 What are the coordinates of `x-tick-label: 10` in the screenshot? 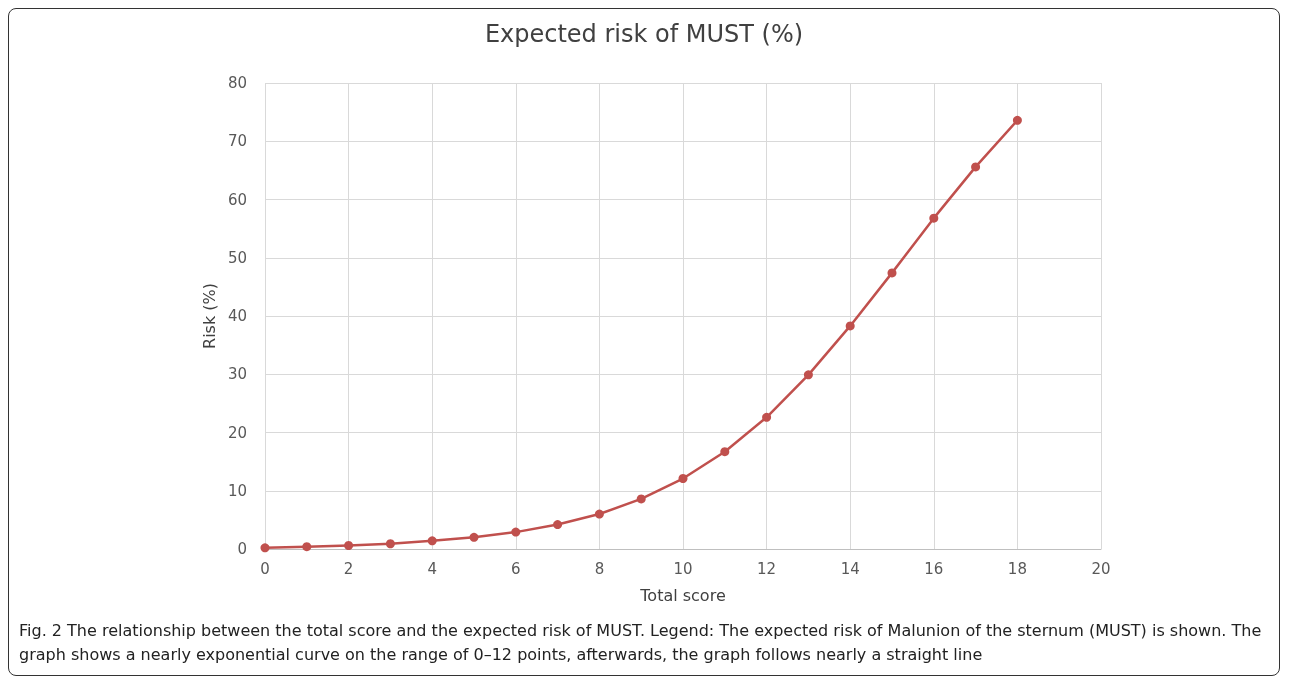 It's located at (683, 568).